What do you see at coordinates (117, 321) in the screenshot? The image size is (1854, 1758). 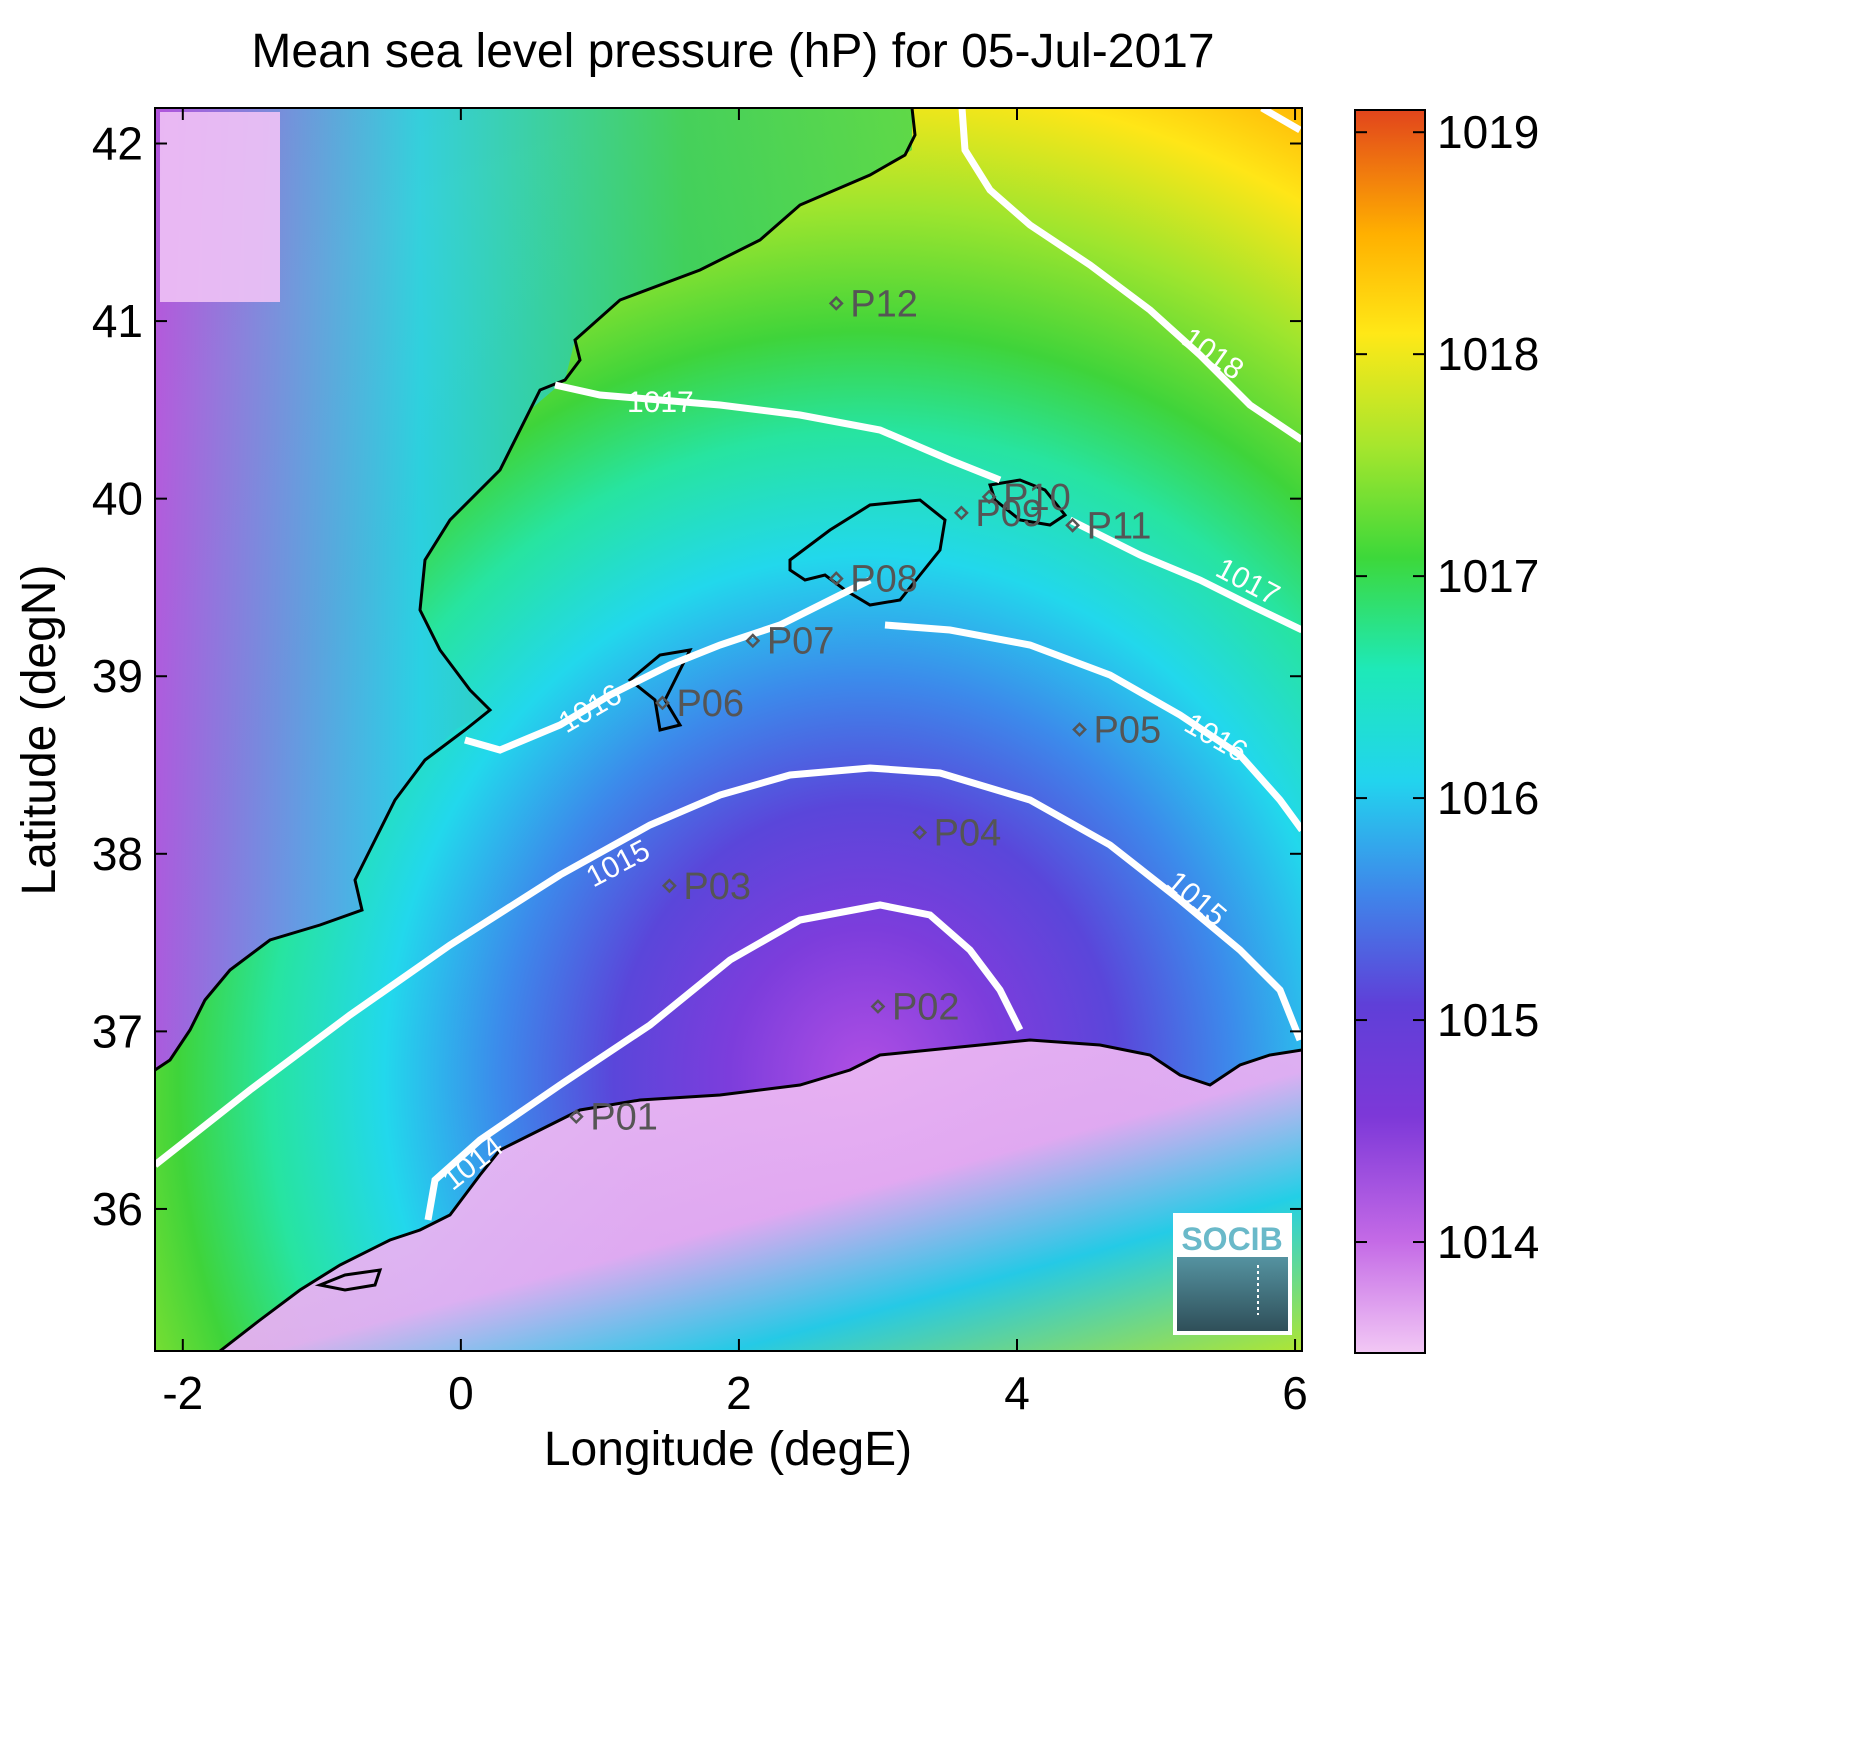 I see `y-tick-label: 41` at bounding box center [117, 321].